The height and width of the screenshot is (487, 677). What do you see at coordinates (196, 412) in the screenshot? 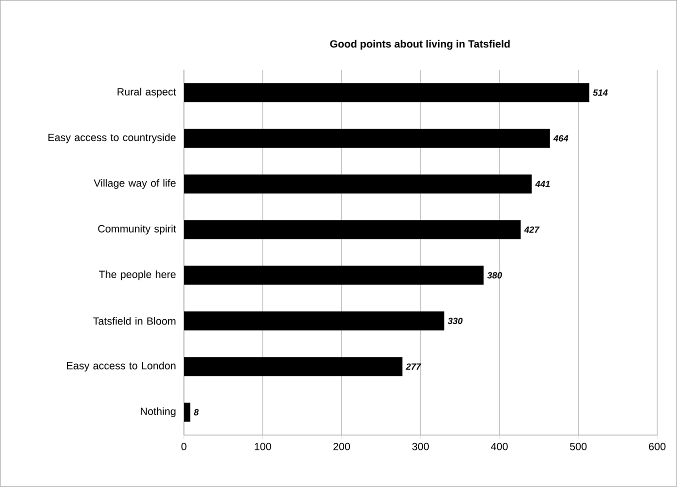
I see `data-label: 8` at bounding box center [196, 412].